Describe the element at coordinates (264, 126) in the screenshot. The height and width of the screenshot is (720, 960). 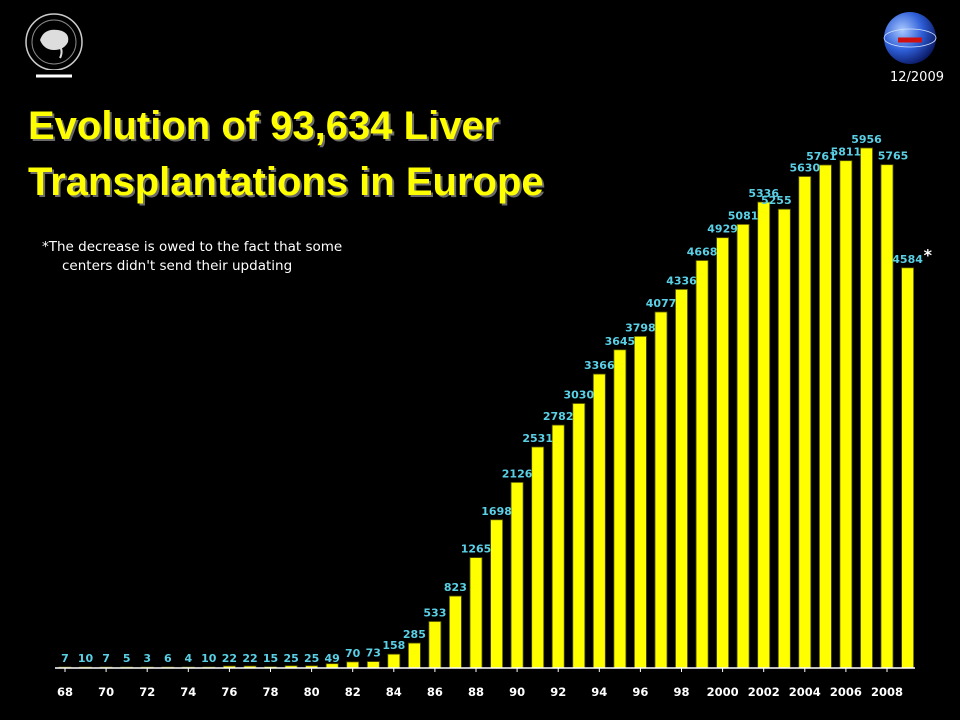
I see `title-line-1: Evolution of 93,634 Liver` at that location.